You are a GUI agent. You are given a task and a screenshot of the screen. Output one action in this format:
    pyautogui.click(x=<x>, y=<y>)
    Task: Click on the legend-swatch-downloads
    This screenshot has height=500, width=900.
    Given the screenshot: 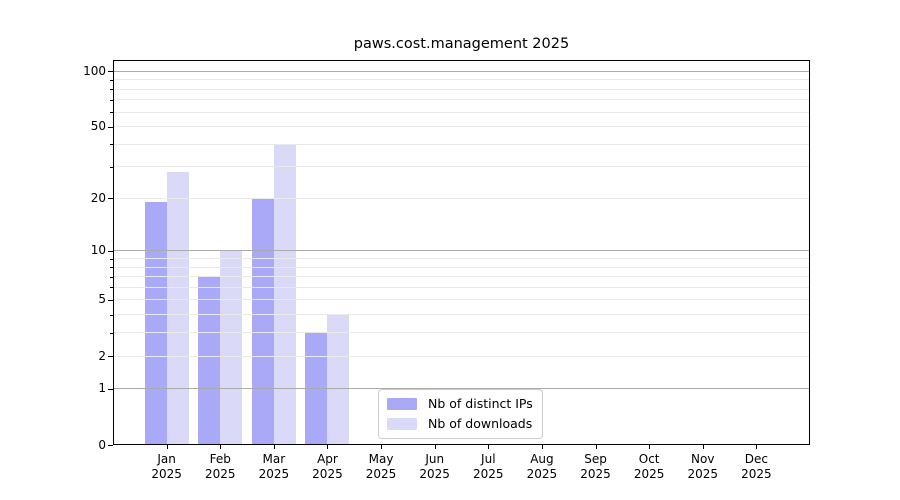 What is the action you would take?
    pyautogui.click(x=402, y=424)
    